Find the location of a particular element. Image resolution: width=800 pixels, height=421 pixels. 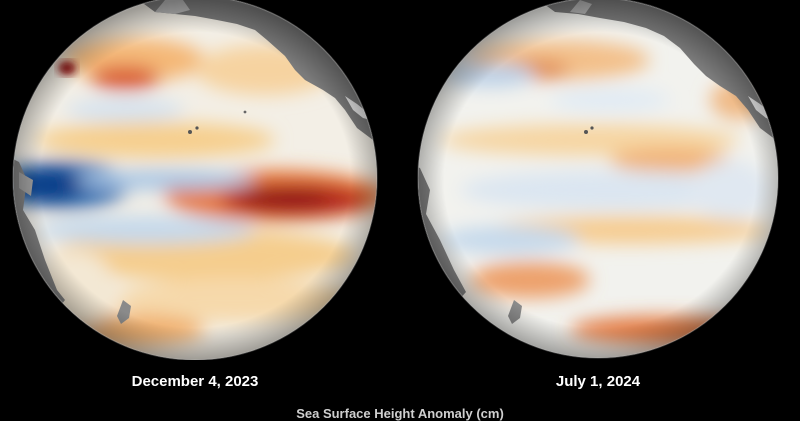

date-label-right: July 1, 2024 is located at coordinates (598, 381).